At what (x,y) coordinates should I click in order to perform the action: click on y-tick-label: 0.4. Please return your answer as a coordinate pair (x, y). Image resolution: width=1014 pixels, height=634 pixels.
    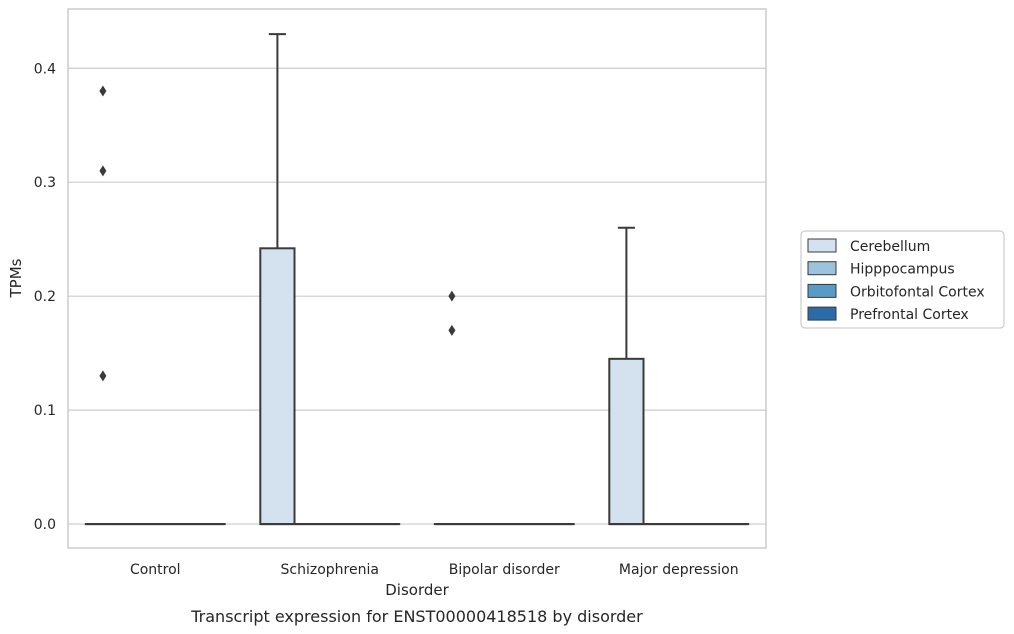
    Looking at the image, I should click on (45, 69).